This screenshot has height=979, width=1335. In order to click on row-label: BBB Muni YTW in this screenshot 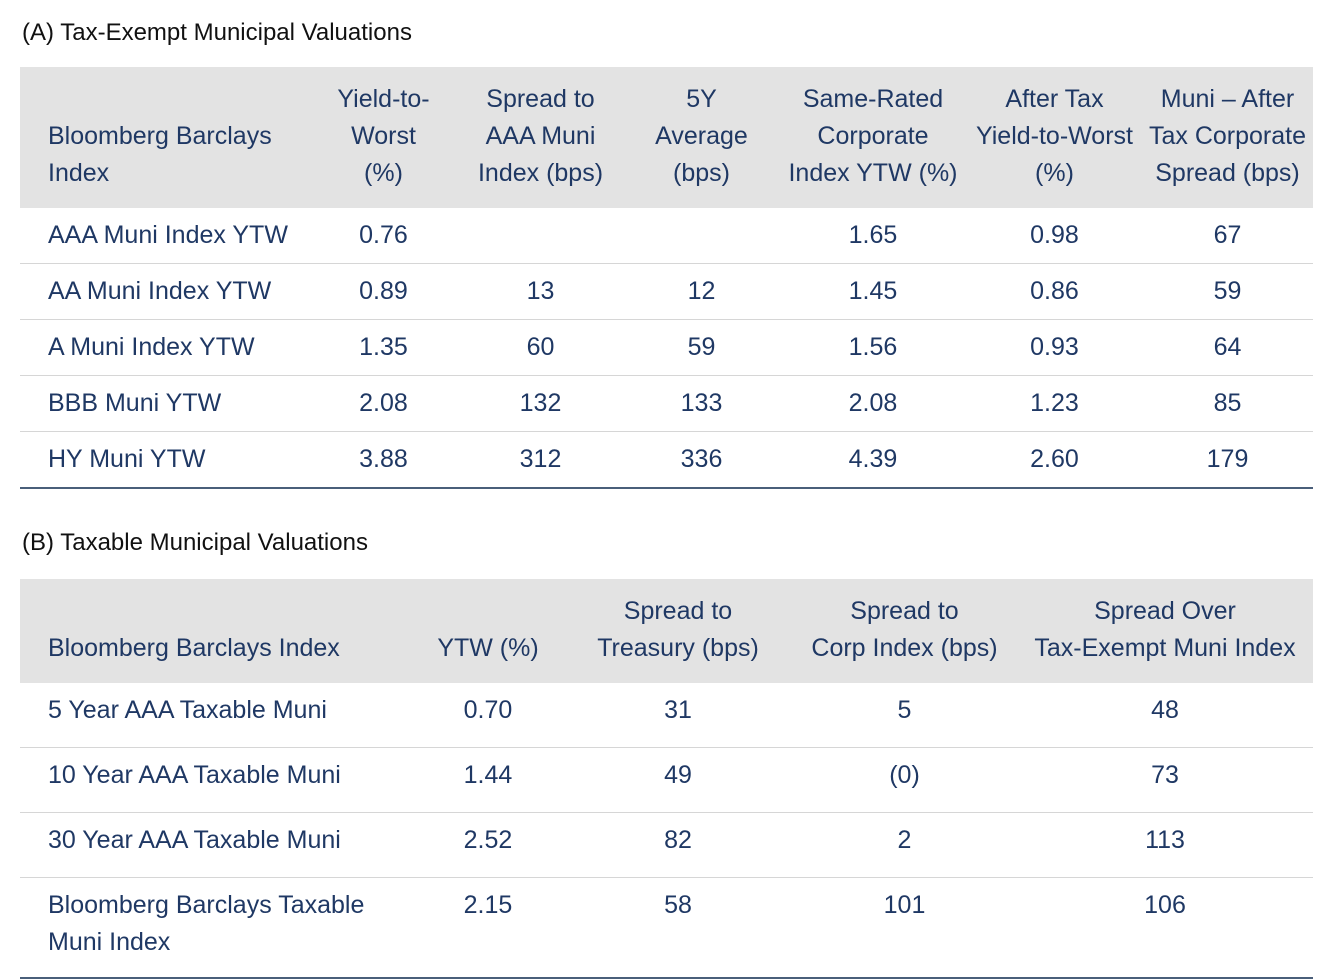, I will do `click(165, 403)`.